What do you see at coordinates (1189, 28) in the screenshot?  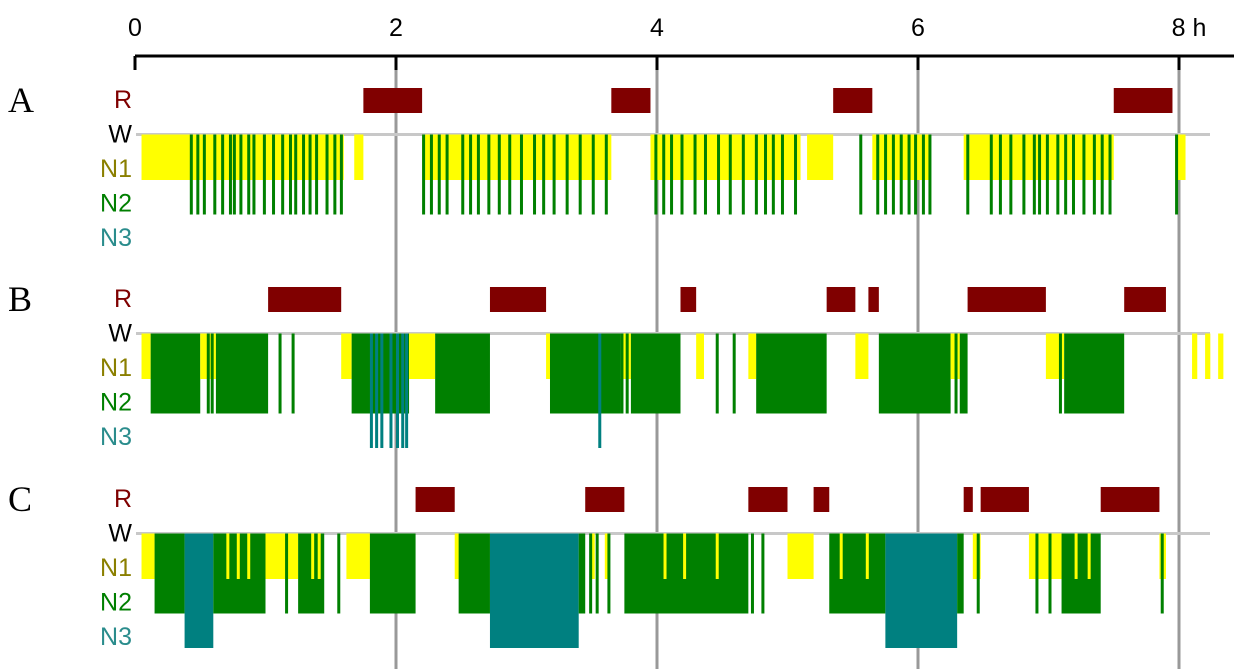 I see `x-tick-label: 8 h` at bounding box center [1189, 28].